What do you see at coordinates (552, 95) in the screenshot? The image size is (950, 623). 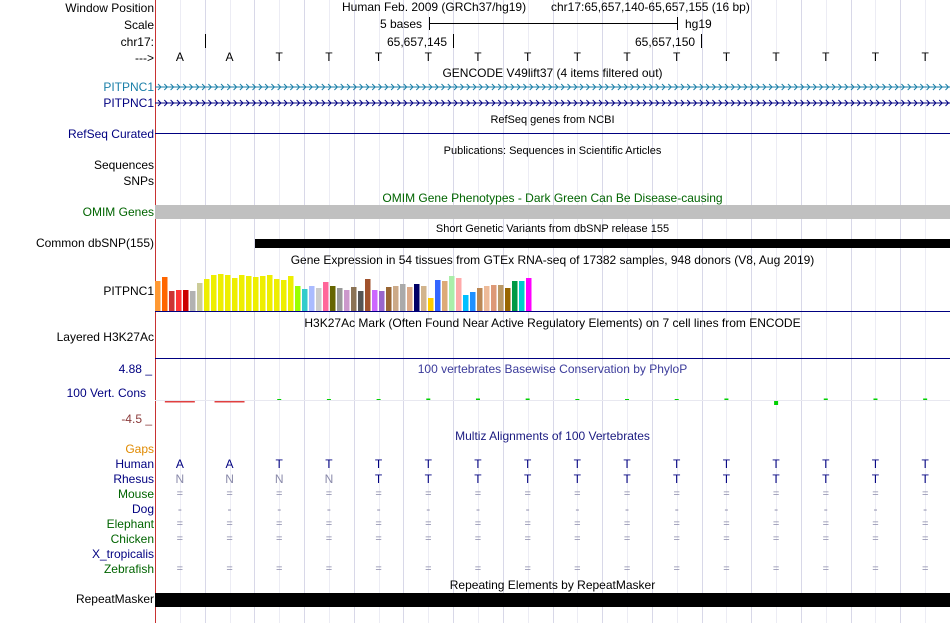 I see `gencode-transcripts` at bounding box center [552, 95].